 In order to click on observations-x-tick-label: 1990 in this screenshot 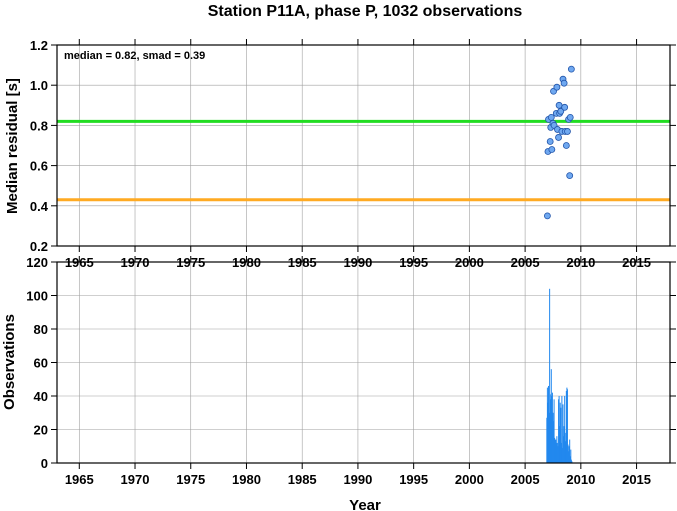, I will do `click(357, 479)`.